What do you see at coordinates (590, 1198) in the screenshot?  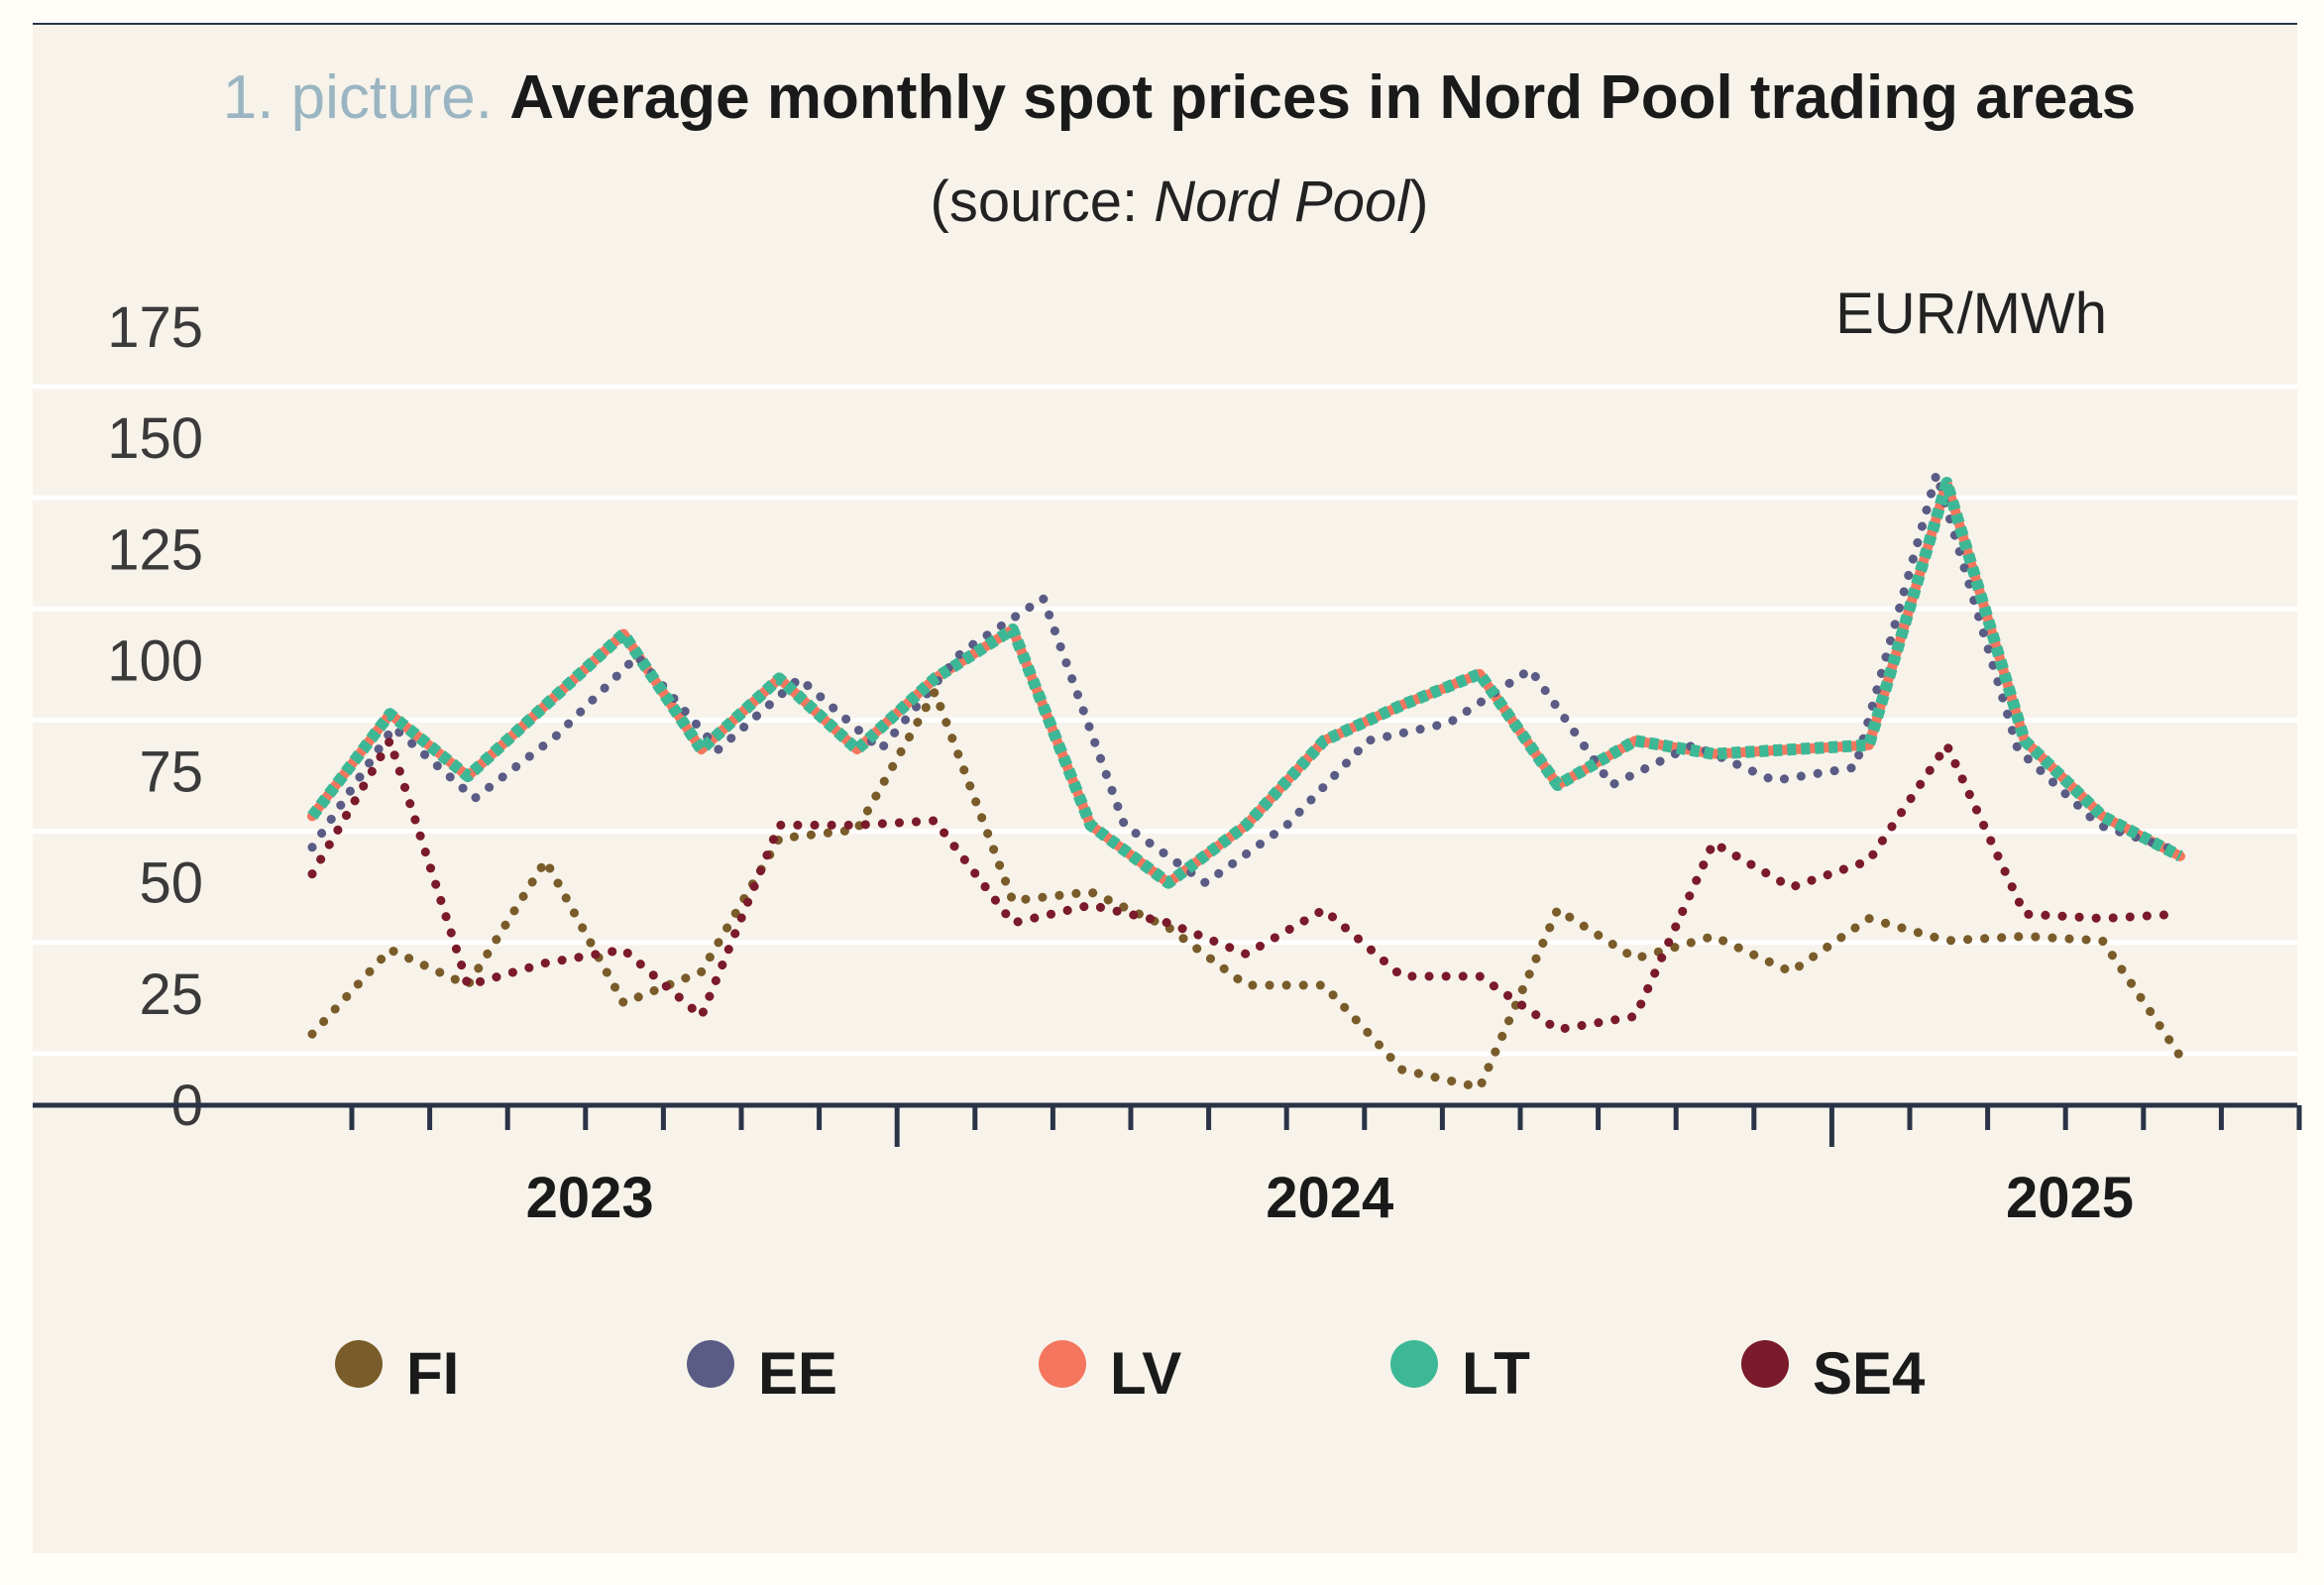 I see `year-label-2023: 2023` at bounding box center [590, 1198].